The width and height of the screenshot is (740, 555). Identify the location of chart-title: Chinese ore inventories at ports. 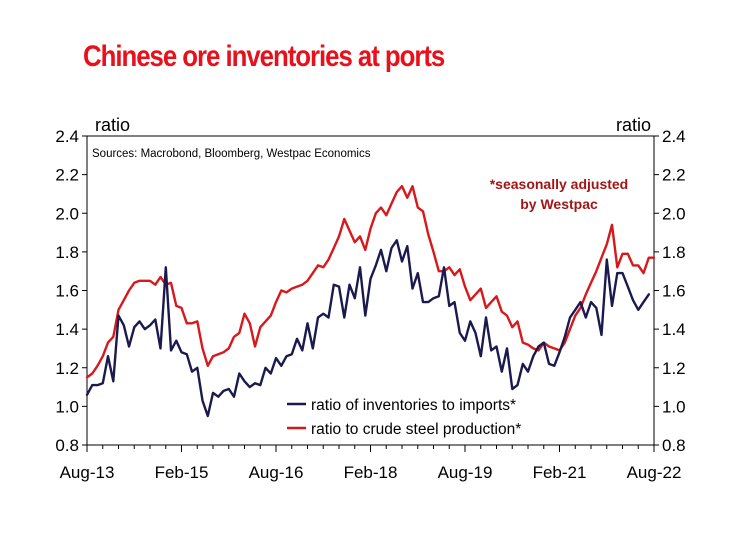
(264, 56).